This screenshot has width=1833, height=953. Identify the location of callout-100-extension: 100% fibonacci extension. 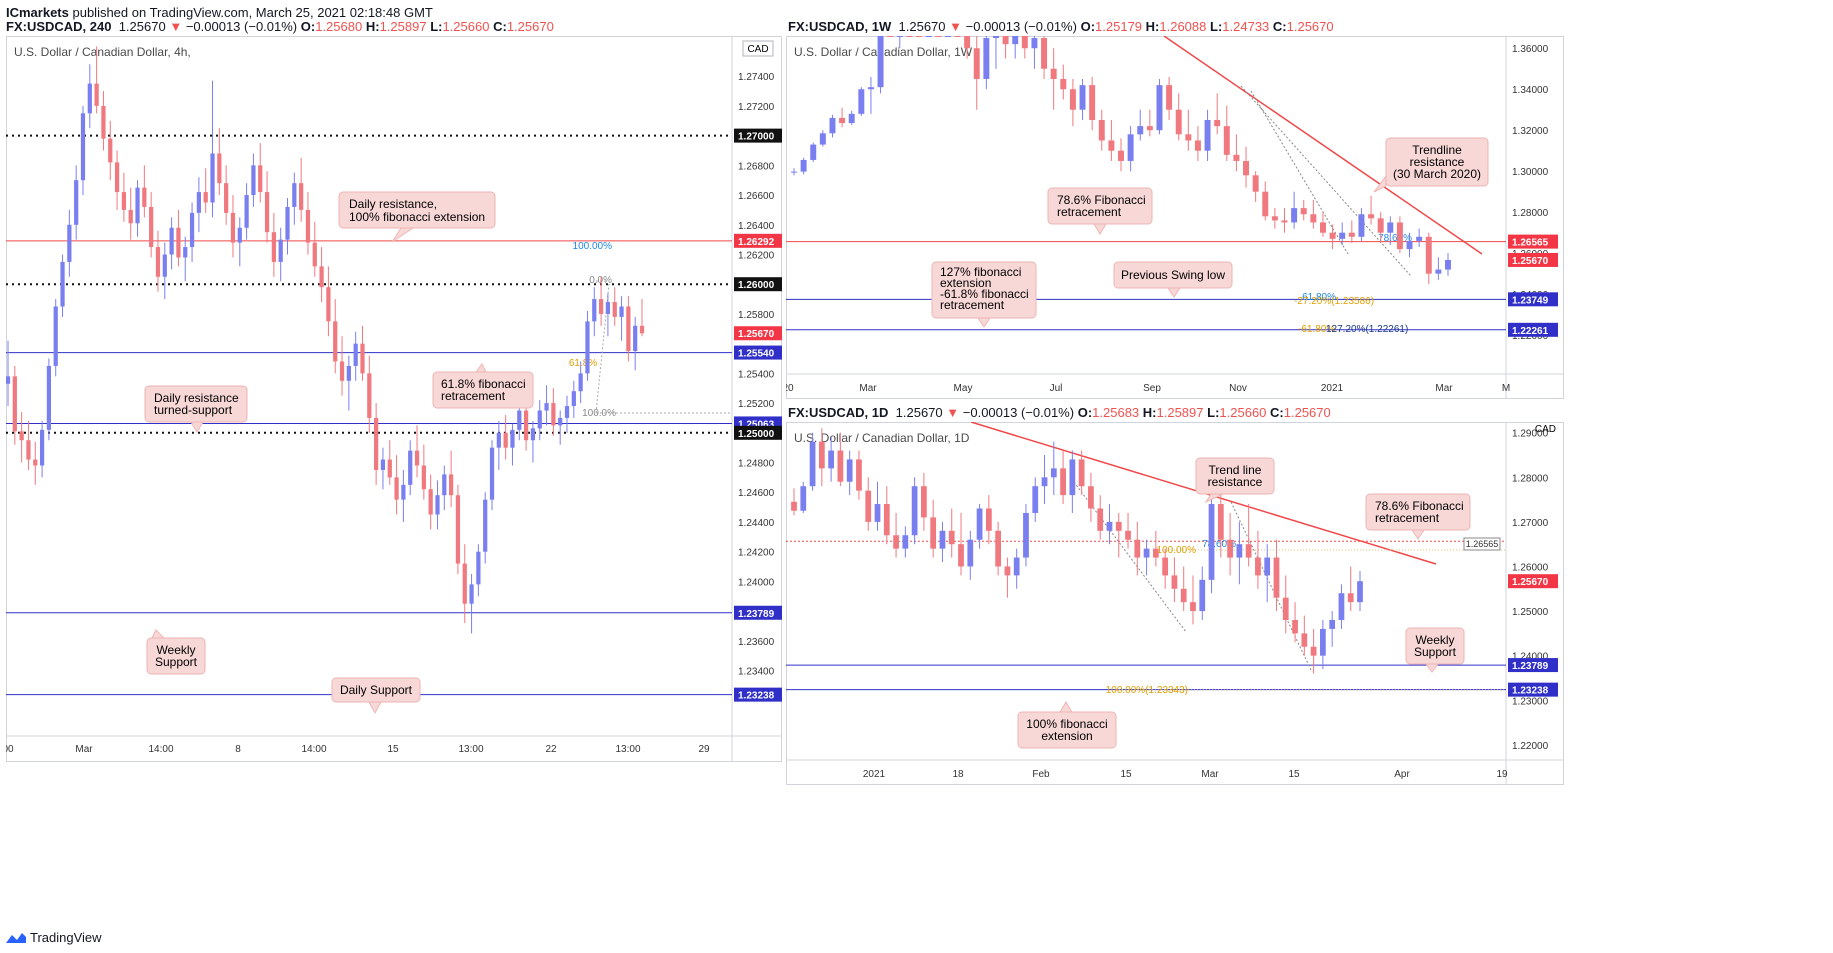
(1067, 725).